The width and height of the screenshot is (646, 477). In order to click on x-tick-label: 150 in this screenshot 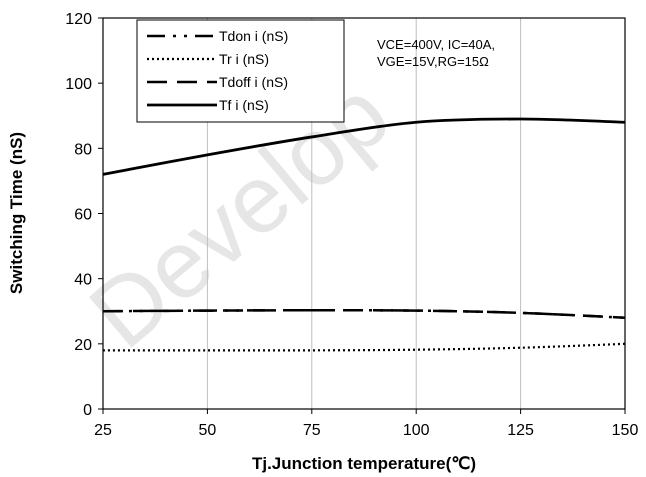, I will do `click(625, 430)`.